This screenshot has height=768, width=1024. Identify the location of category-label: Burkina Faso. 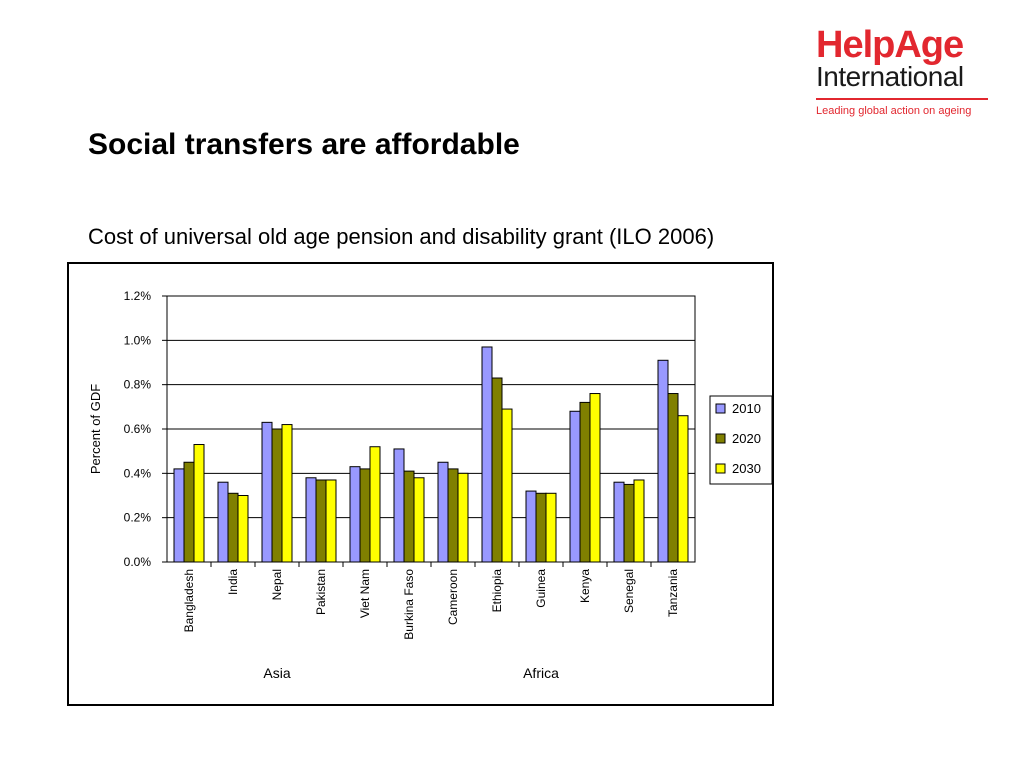
(409, 604).